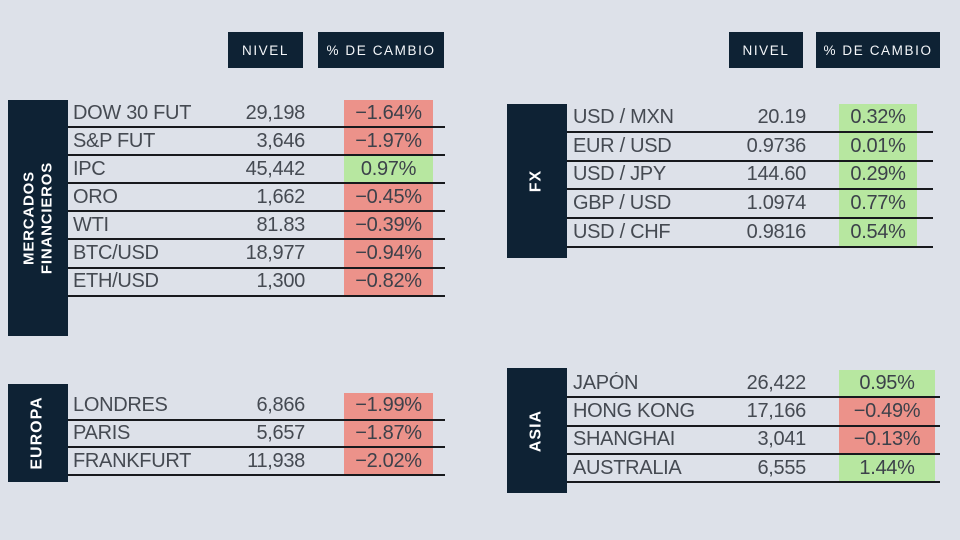  I want to click on row-label: DOW 30 FUT, so click(132, 112).